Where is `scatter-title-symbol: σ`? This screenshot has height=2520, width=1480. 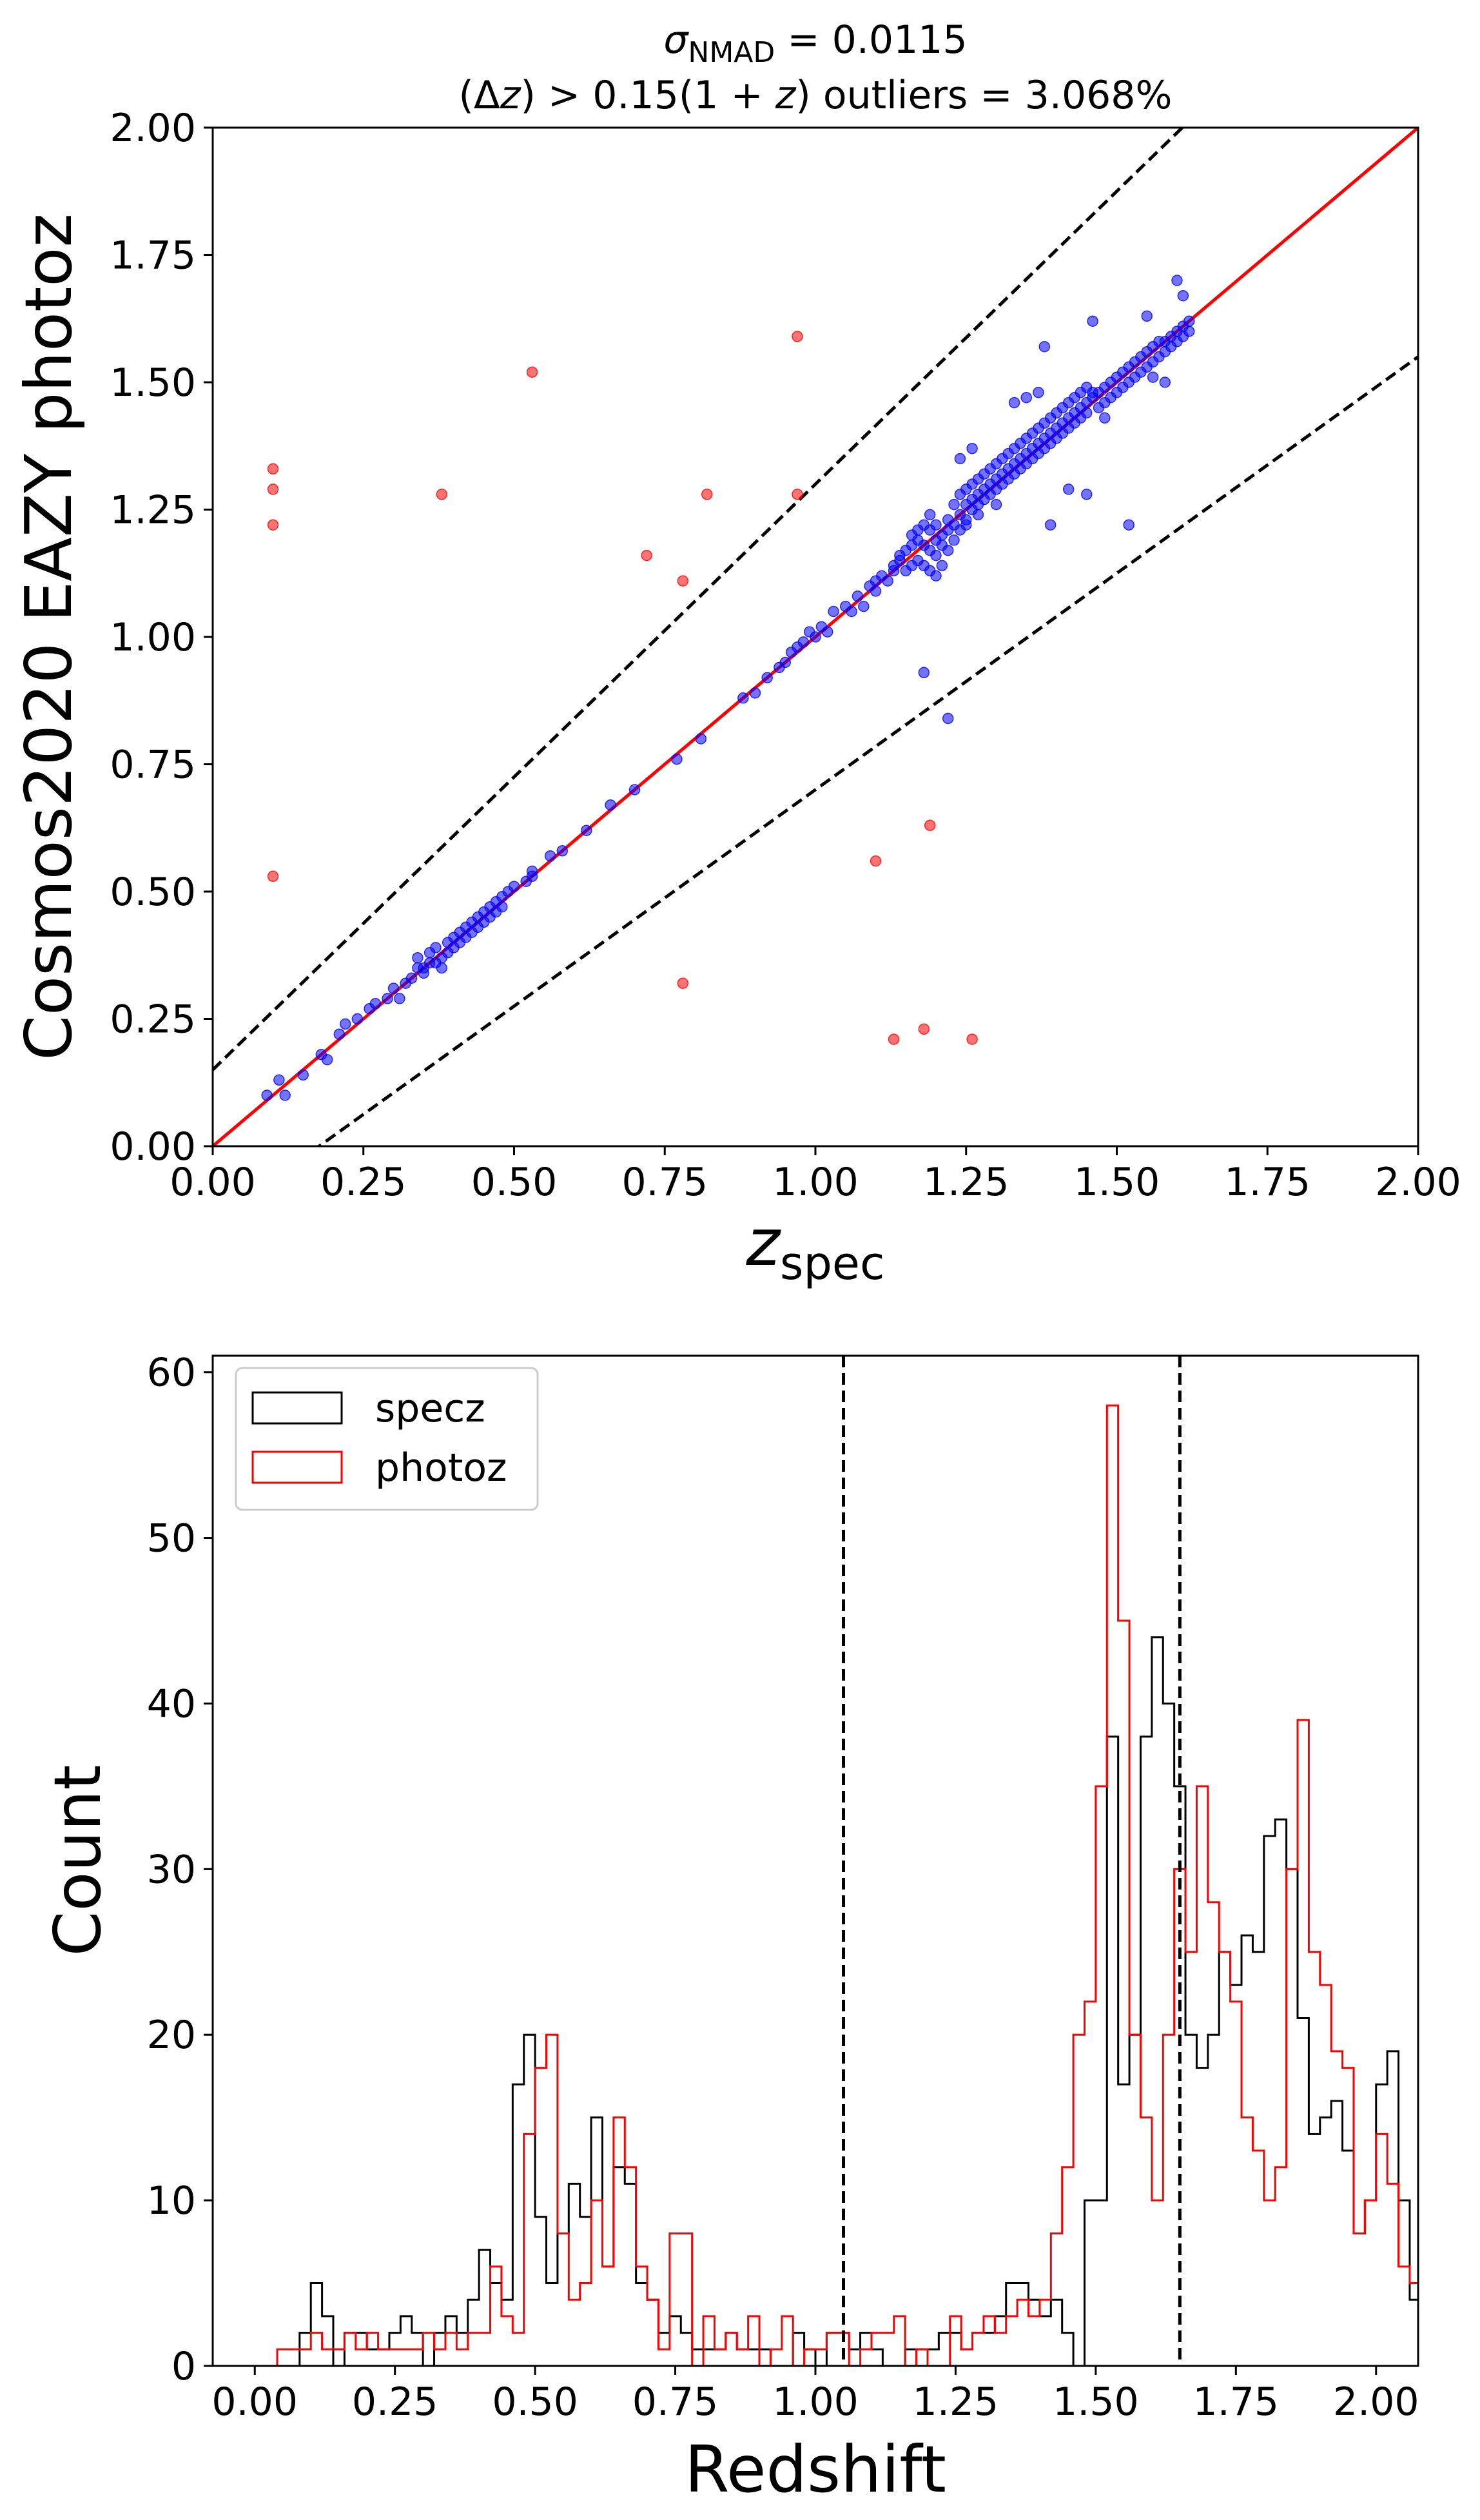 scatter-title-symbol: σ is located at coordinates (676, 40).